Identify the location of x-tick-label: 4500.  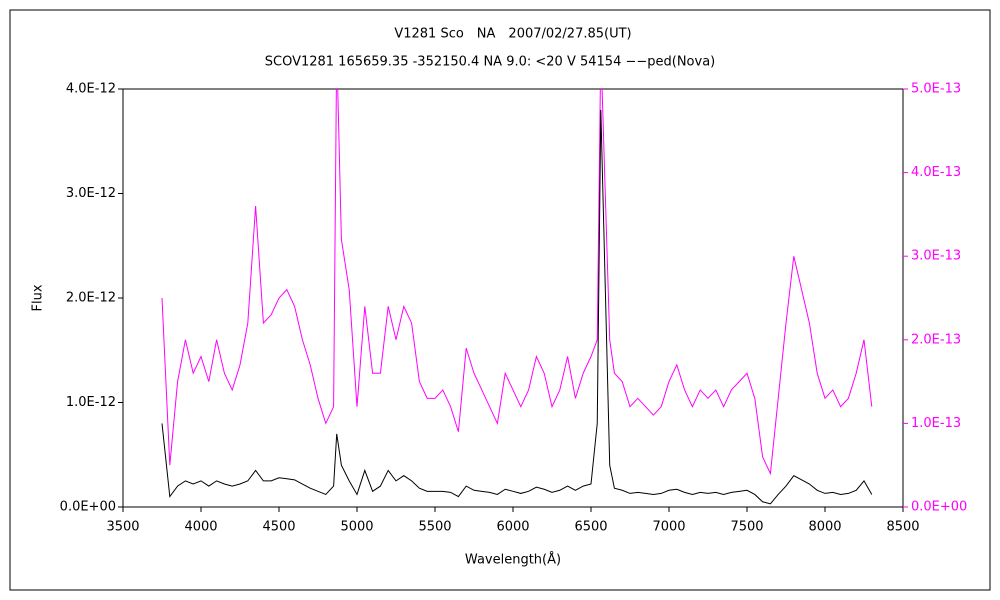
(278, 527).